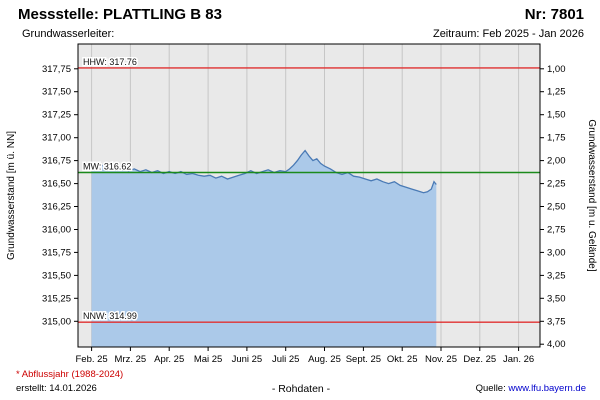  What do you see at coordinates (208, 359) in the screenshot?
I see `x-tick-label: Mai 25` at bounding box center [208, 359].